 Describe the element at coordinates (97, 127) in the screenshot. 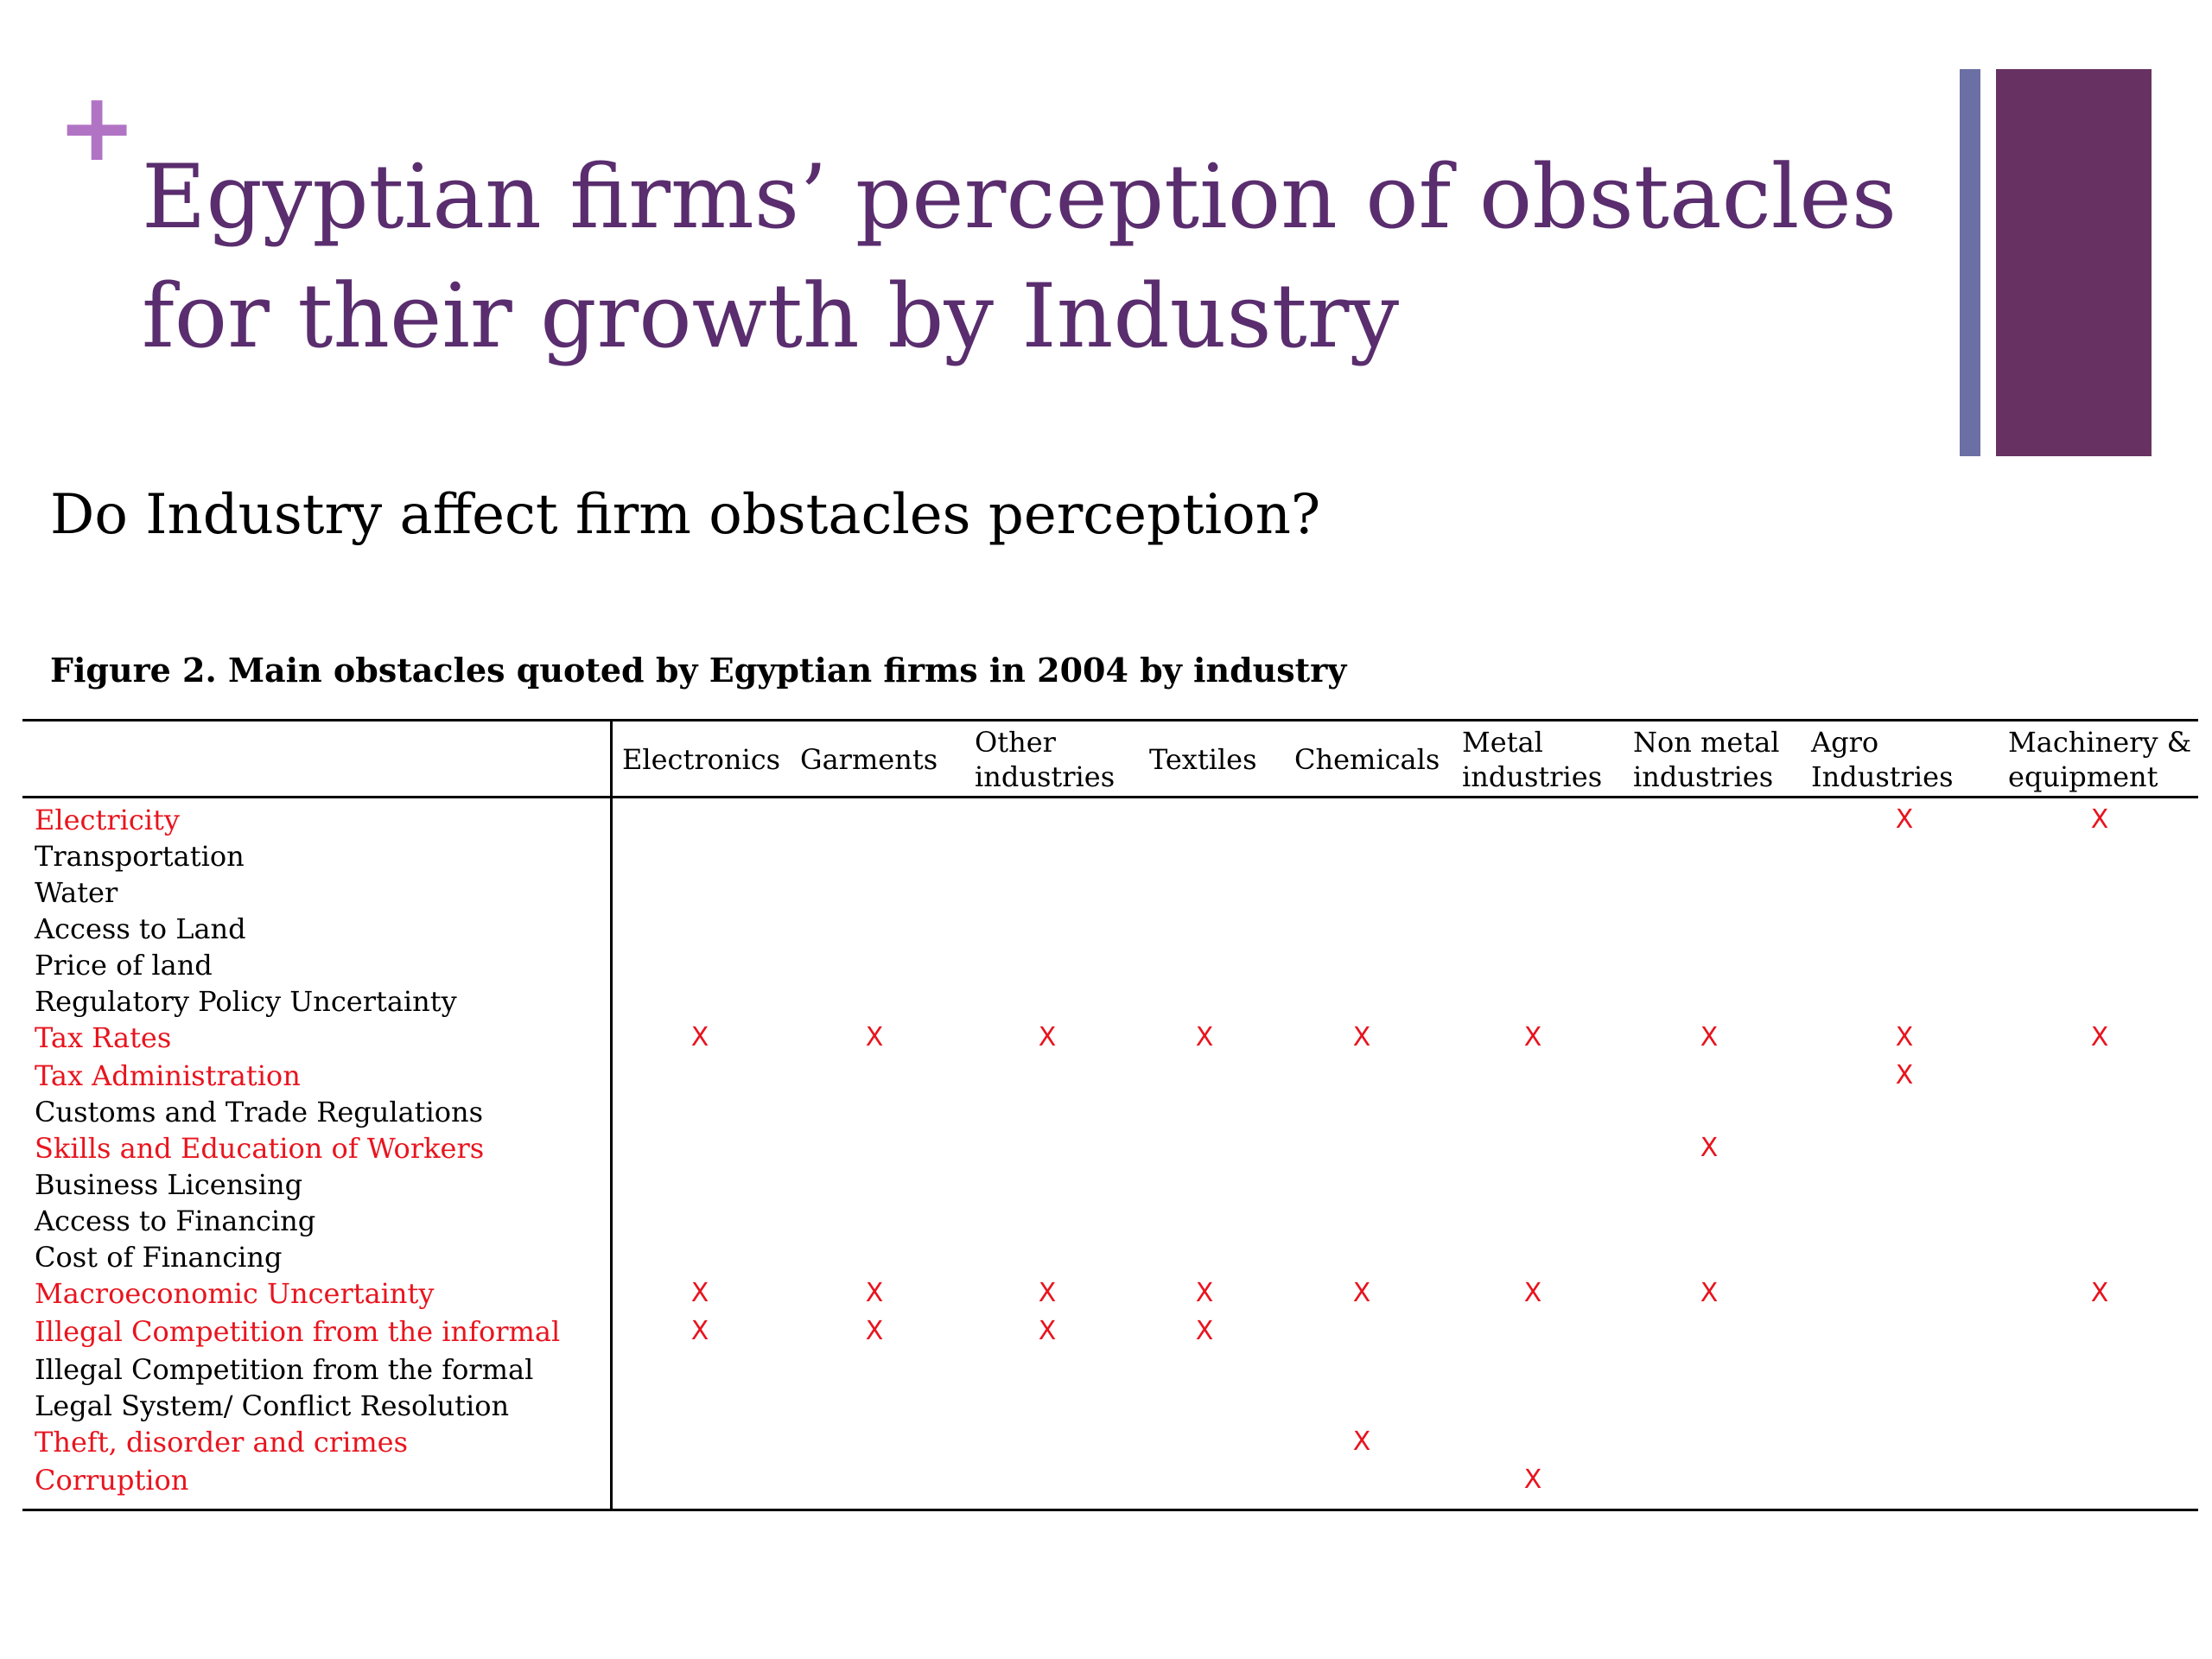

I see `plus-icon: +` at that location.